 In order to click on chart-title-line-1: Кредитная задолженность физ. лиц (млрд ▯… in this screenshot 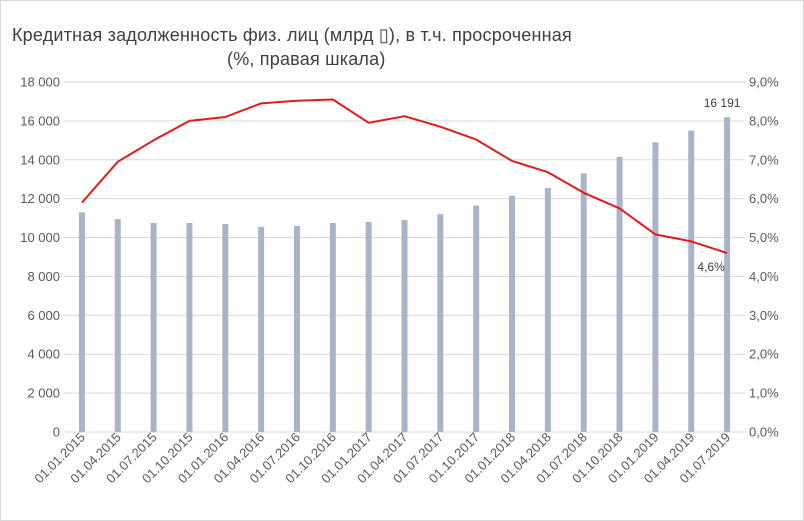, I will do `click(292, 35)`.